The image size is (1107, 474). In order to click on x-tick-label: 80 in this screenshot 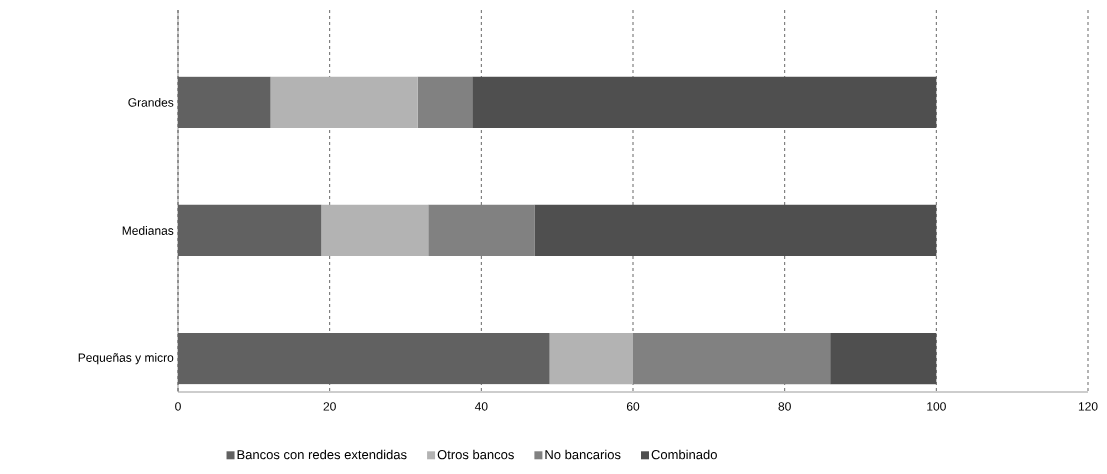, I will do `click(784, 406)`.